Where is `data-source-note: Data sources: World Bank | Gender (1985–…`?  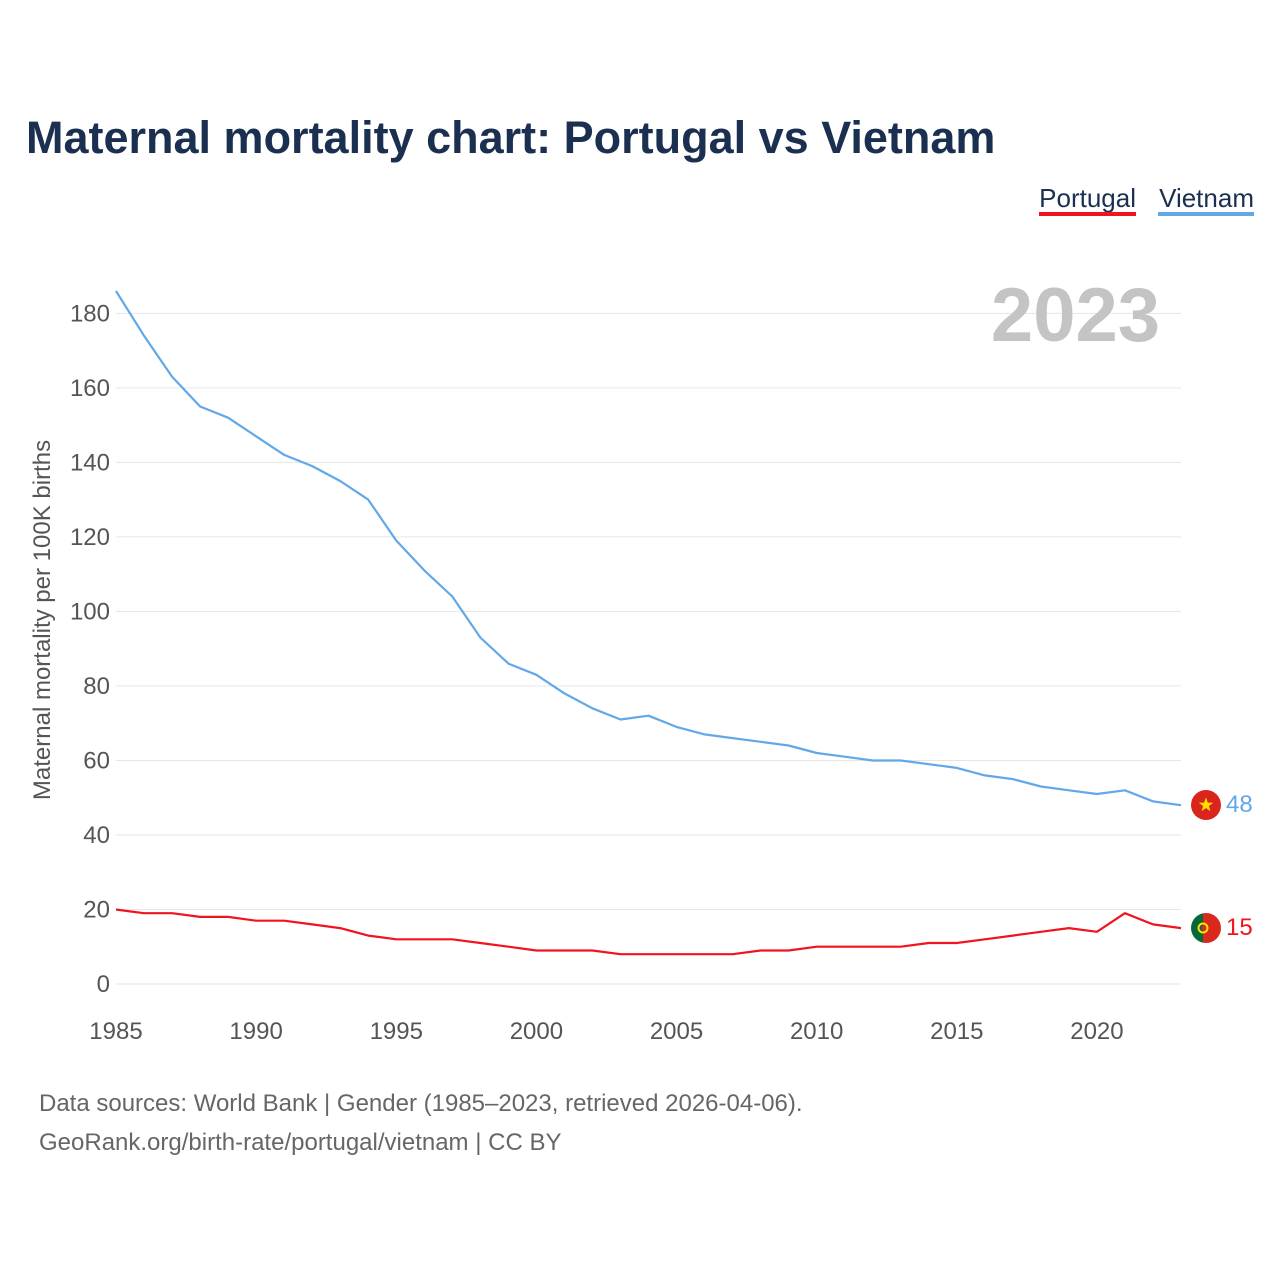 data-source-note: Data sources: World Bank | Gender (1985–… is located at coordinates (421, 1103).